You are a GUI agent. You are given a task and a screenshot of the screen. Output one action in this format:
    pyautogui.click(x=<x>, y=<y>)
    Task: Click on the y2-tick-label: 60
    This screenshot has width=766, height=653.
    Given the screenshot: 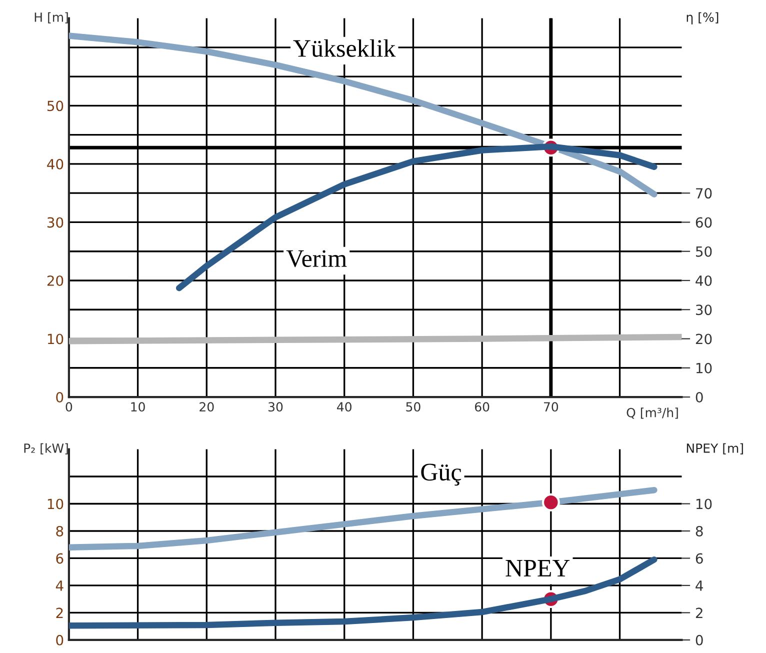 What is the action you would take?
    pyautogui.click(x=704, y=222)
    